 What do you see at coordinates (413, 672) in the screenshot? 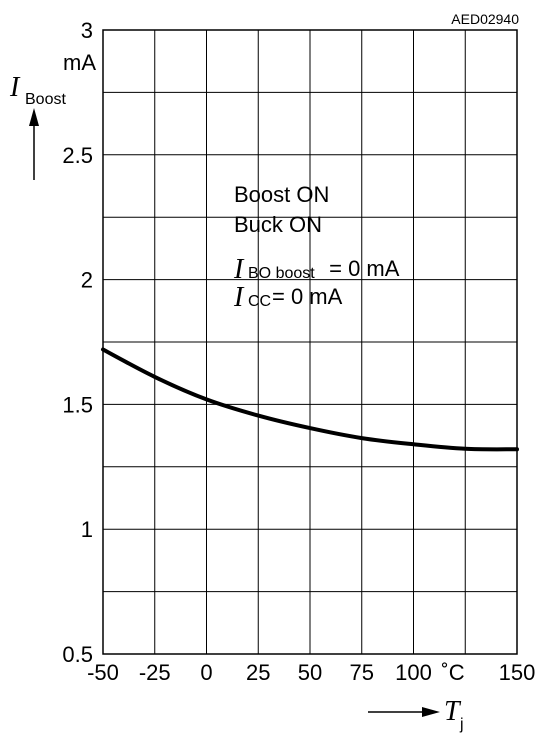
I see `x-tick-label: 100` at bounding box center [413, 672].